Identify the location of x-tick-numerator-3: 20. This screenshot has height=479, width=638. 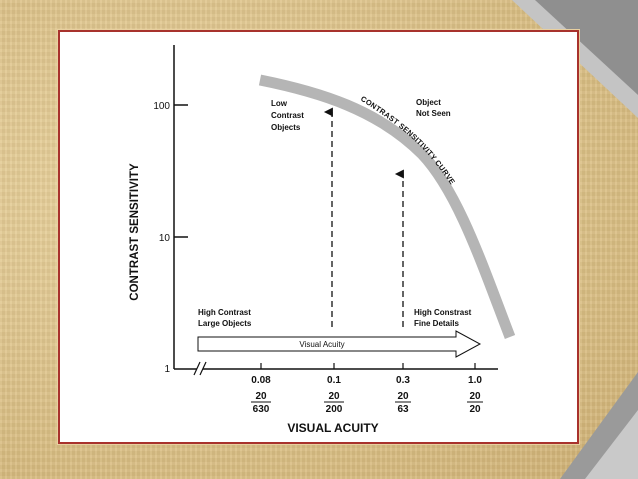
(475, 396).